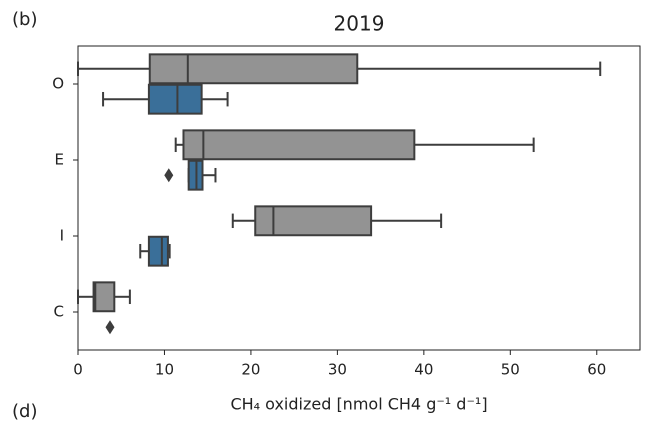 This screenshot has height=424, width=648. I want to click on y-tick-label: E, so click(59, 160).